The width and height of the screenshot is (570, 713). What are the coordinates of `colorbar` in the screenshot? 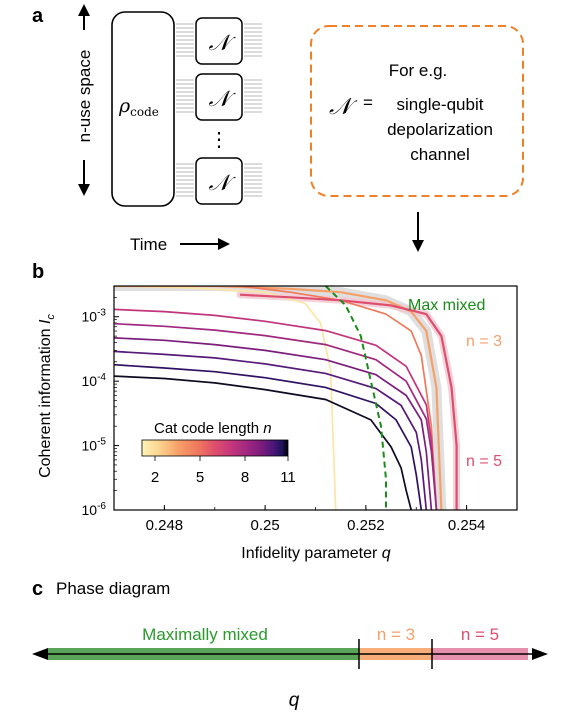 It's located at (215, 448).